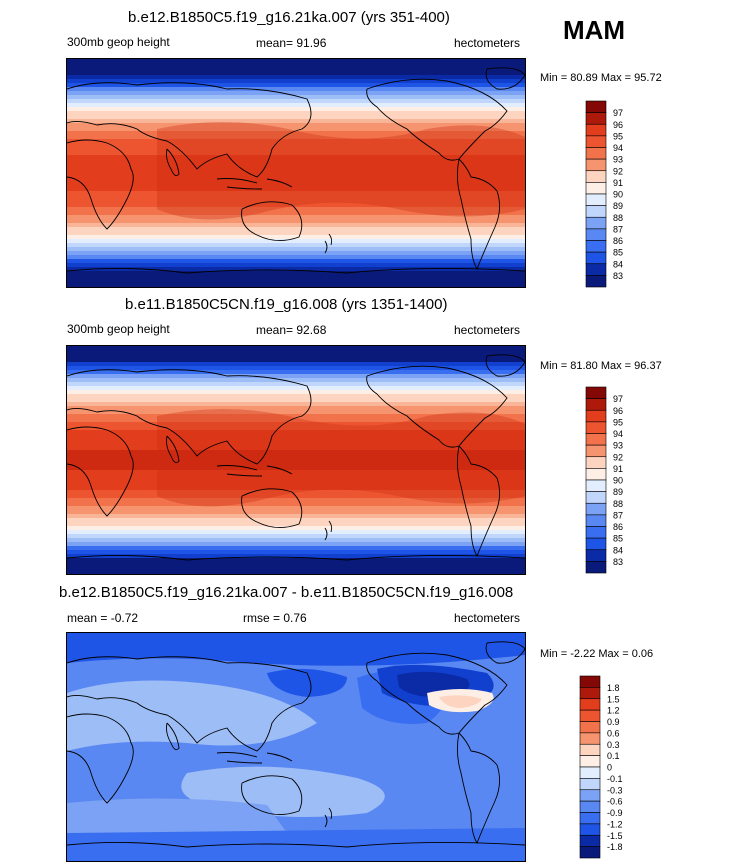 The width and height of the screenshot is (733, 866). What do you see at coordinates (341, 457) in the screenshot?
I see `field-anomaly` at bounding box center [341, 457].